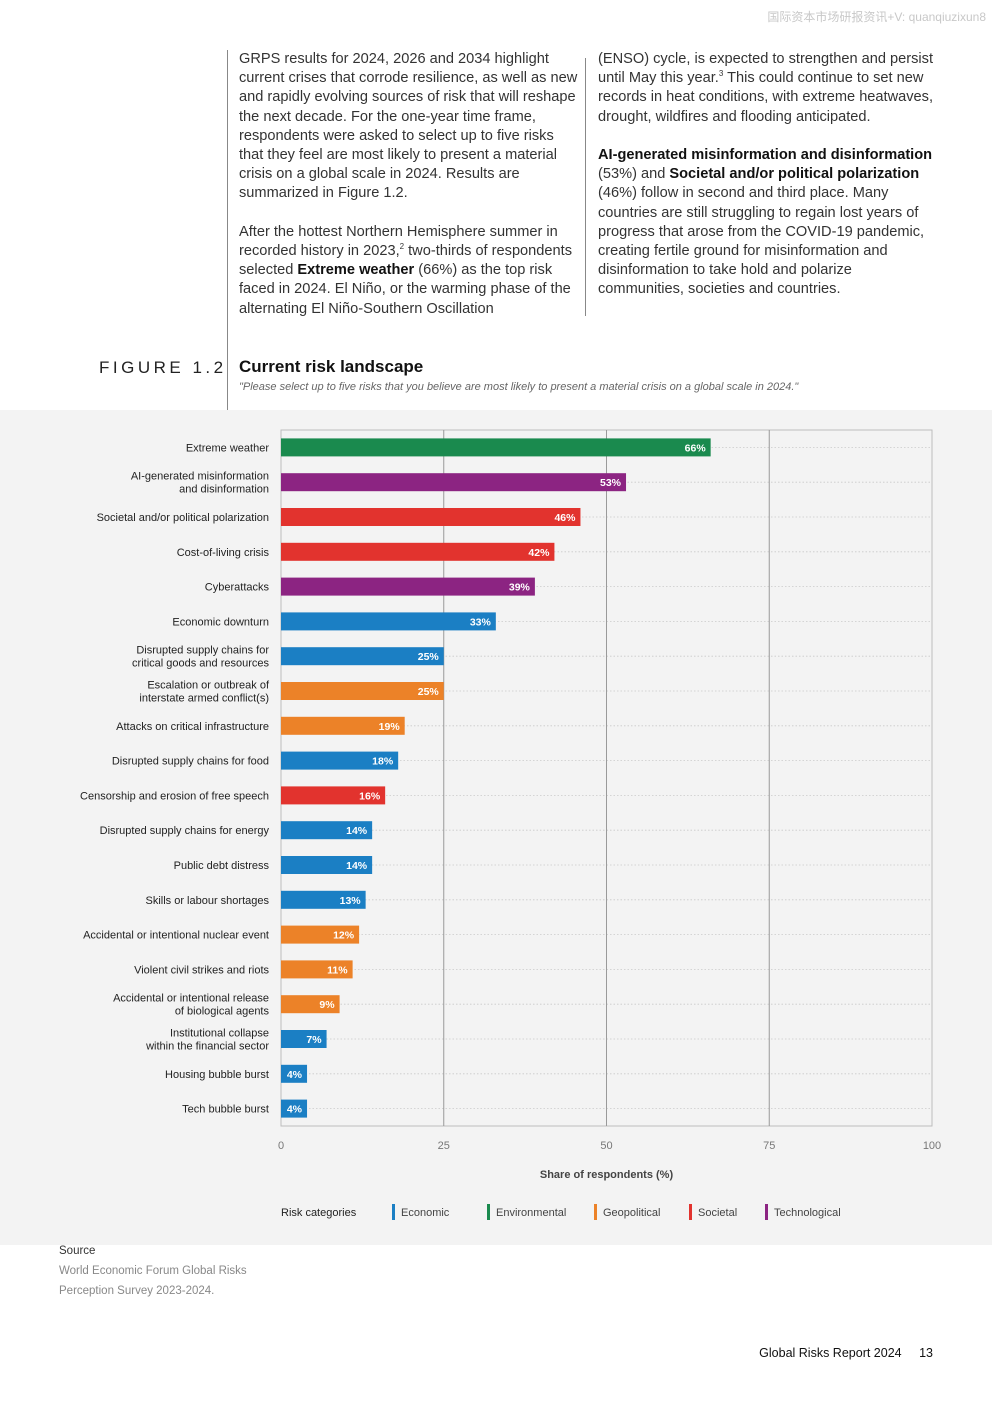  What do you see at coordinates (204, 699) in the screenshot?
I see `bar-category-label: interstate armed conflict(s)` at bounding box center [204, 699].